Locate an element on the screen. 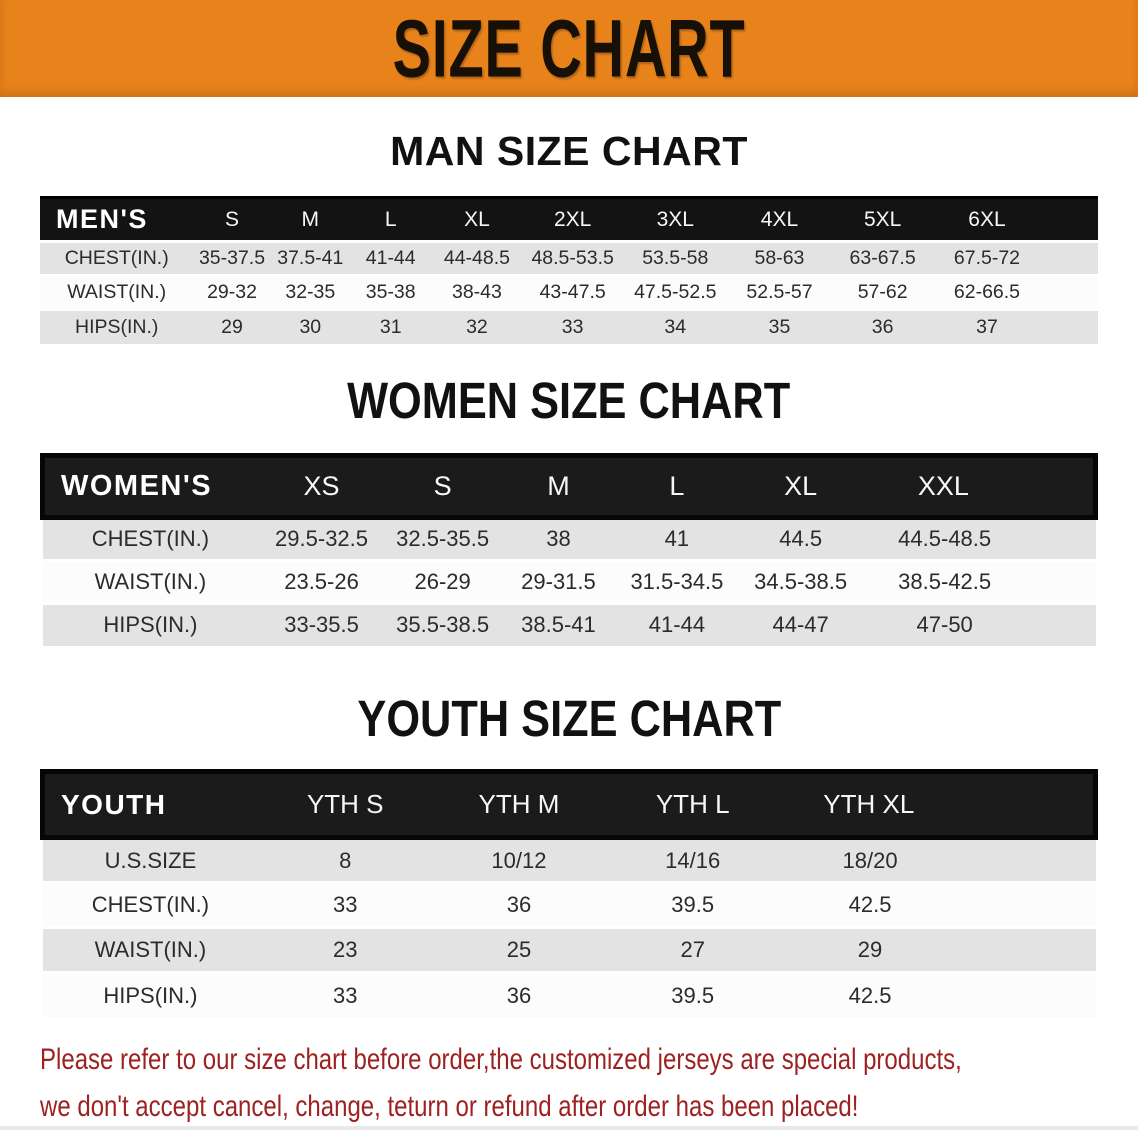 This screenshot has height=1132, width=1138. column-header: XXL is located at coordinates (980, 486).